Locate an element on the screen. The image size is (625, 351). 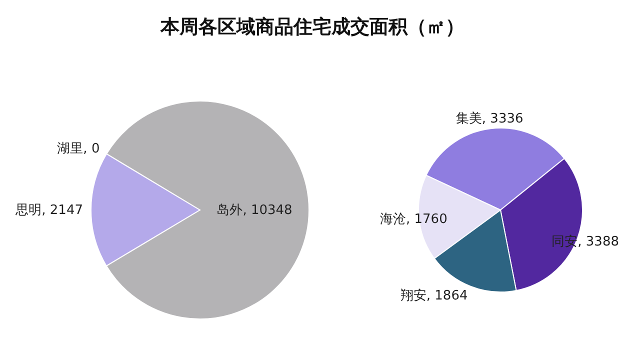
data-label: , 1760 is located at coordinates (427, 219).